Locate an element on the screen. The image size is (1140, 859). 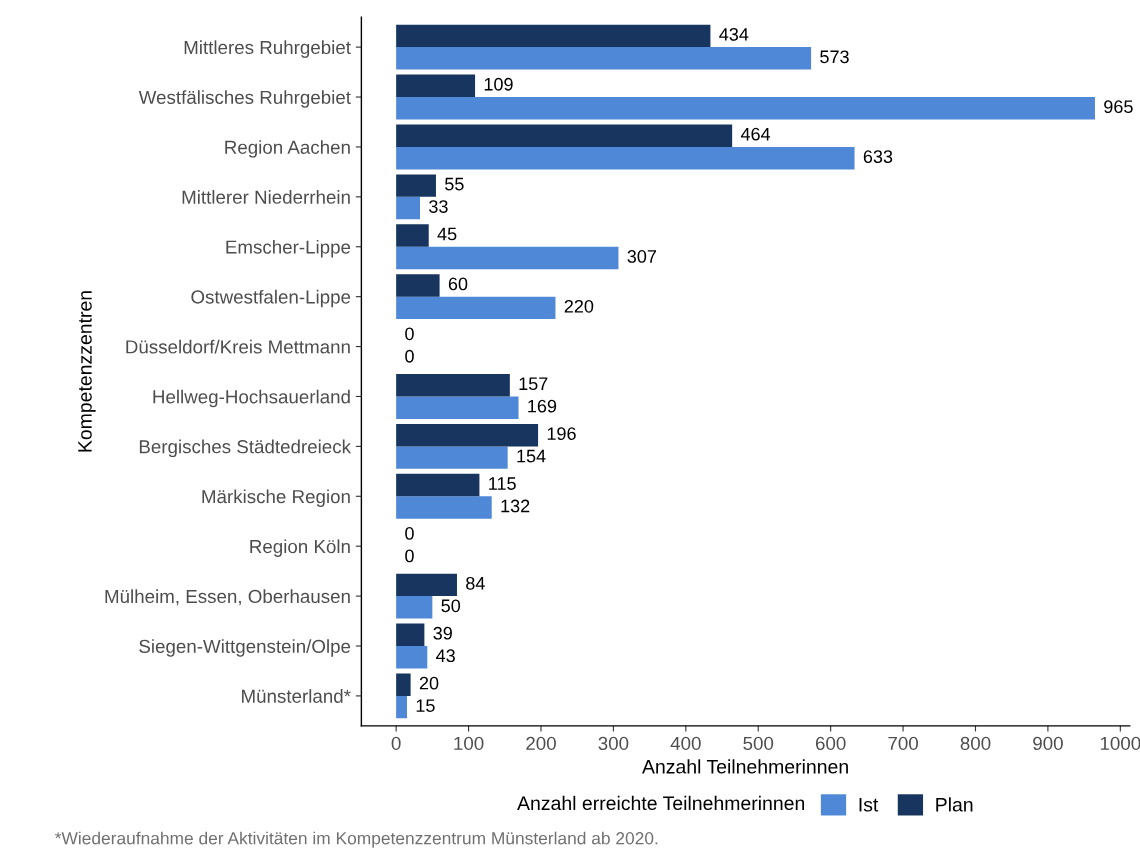
y-tick-label: Mittleres Ruhrgebiet is located at coordinates (267, 49).